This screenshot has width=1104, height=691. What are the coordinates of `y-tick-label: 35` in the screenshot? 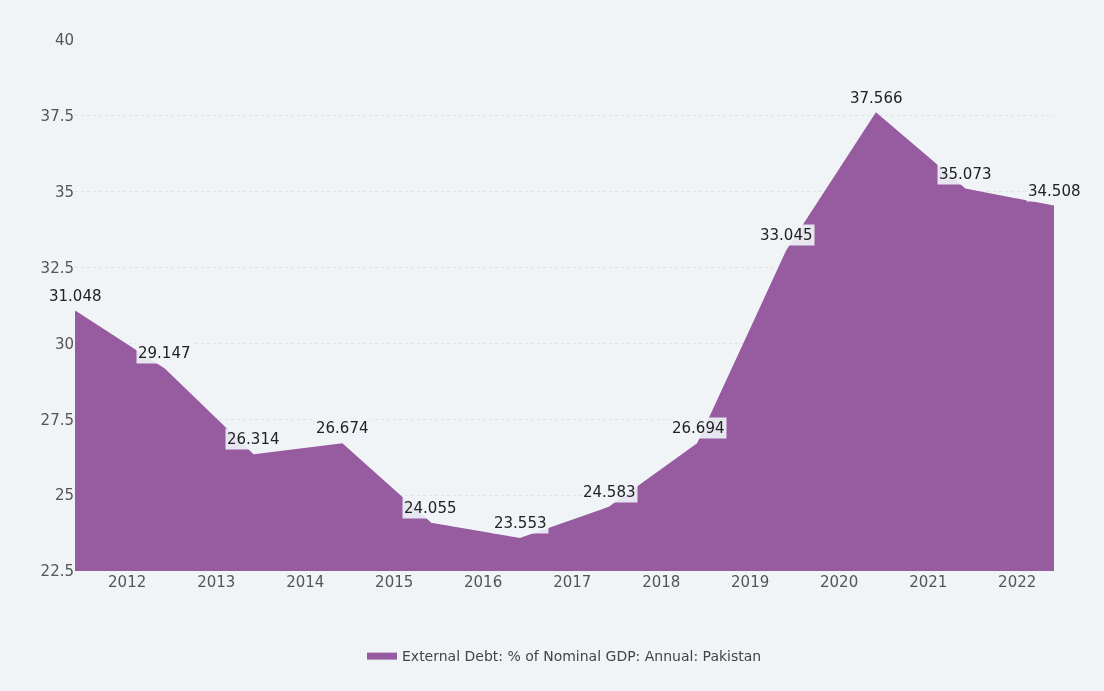 It's located at (64, 191).